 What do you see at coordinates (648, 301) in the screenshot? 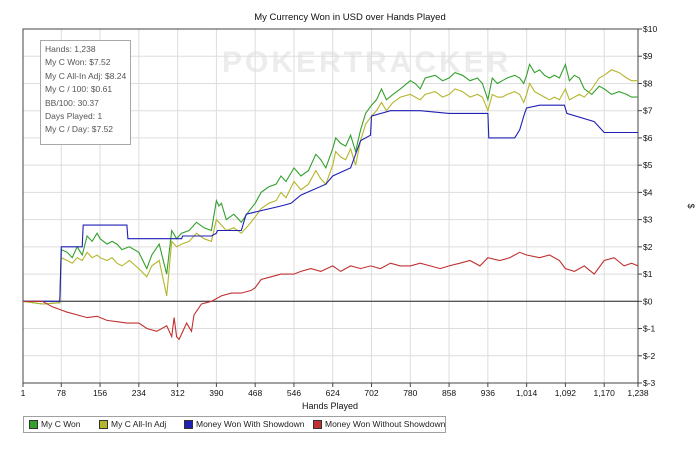
I see `y-tick-label: $0` at bounding box center [648, 301].